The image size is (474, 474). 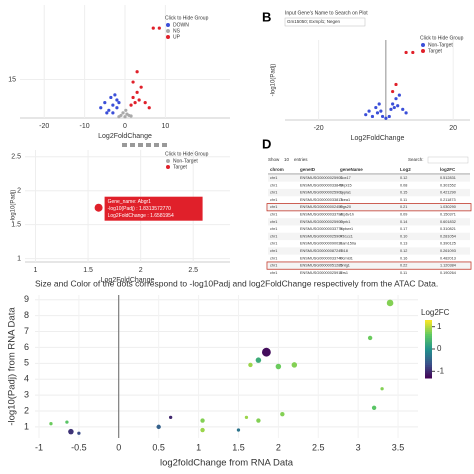 I want to click on legend-label: NS, so click(x=177, y=31).